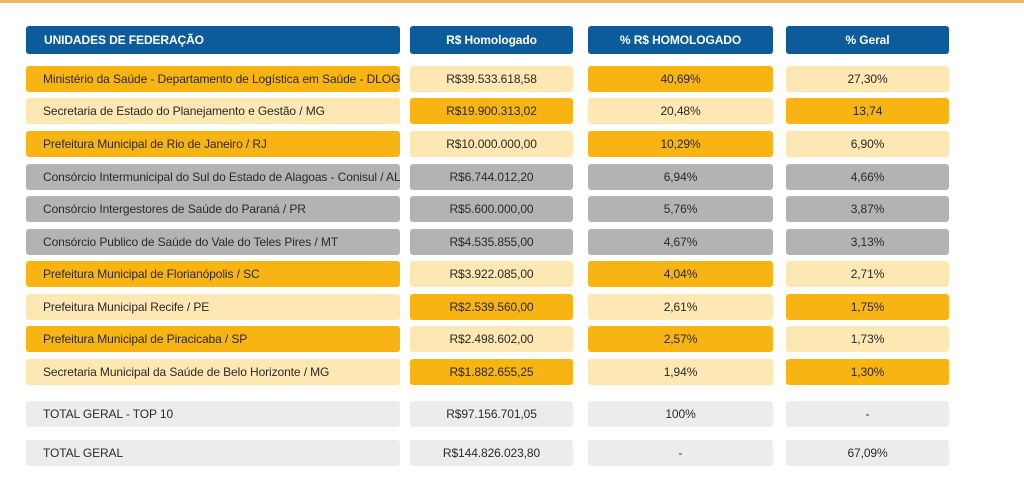  Describe the element at coordinates (680, 372) in the screenshot. I see `row-10-pct: 1,94%` at that location.